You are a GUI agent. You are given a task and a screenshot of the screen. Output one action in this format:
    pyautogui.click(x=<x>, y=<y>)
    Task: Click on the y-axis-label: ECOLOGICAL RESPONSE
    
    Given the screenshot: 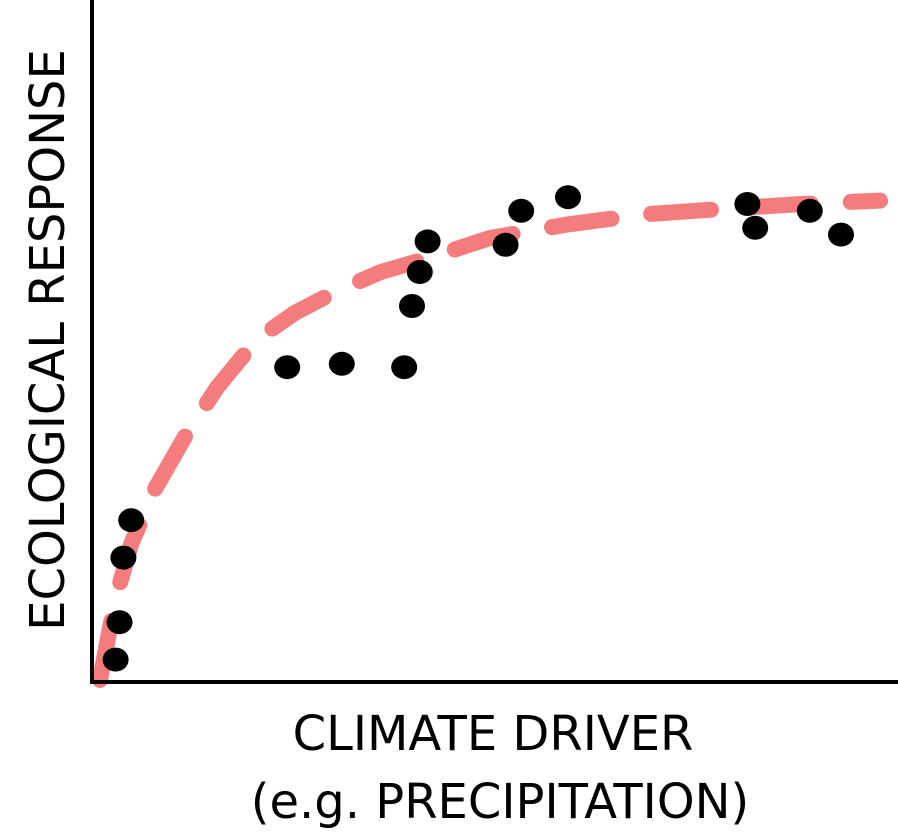 What is the action you would take?
    pyautogui.click(x=48, y=340)
    